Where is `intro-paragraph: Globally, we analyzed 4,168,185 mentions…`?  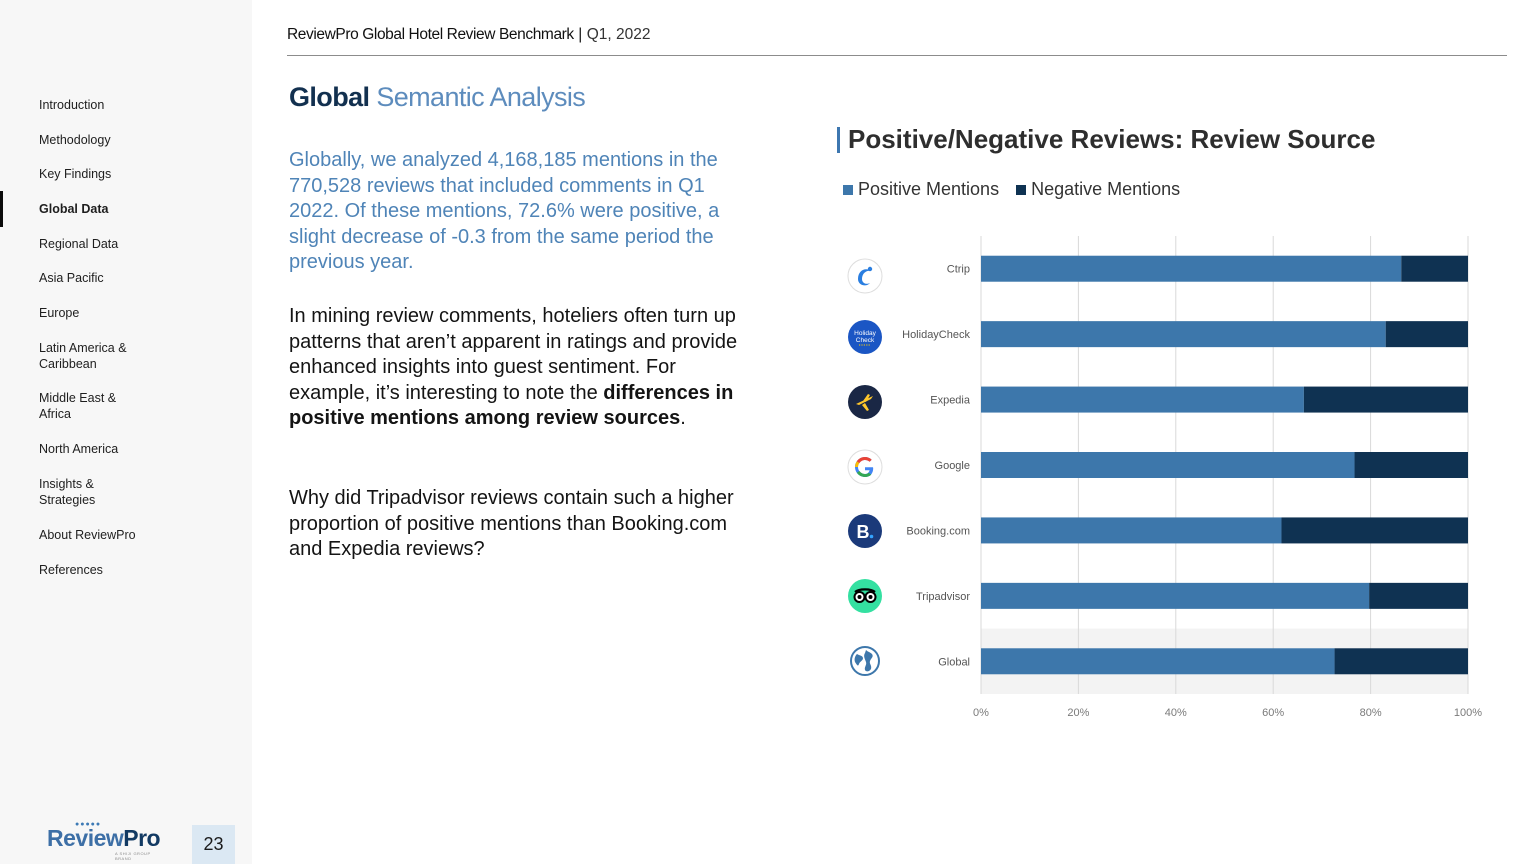 intro-paragraph: Globally, we analyzed 4,168,185 mentions… is located at coordinates (504, 211).